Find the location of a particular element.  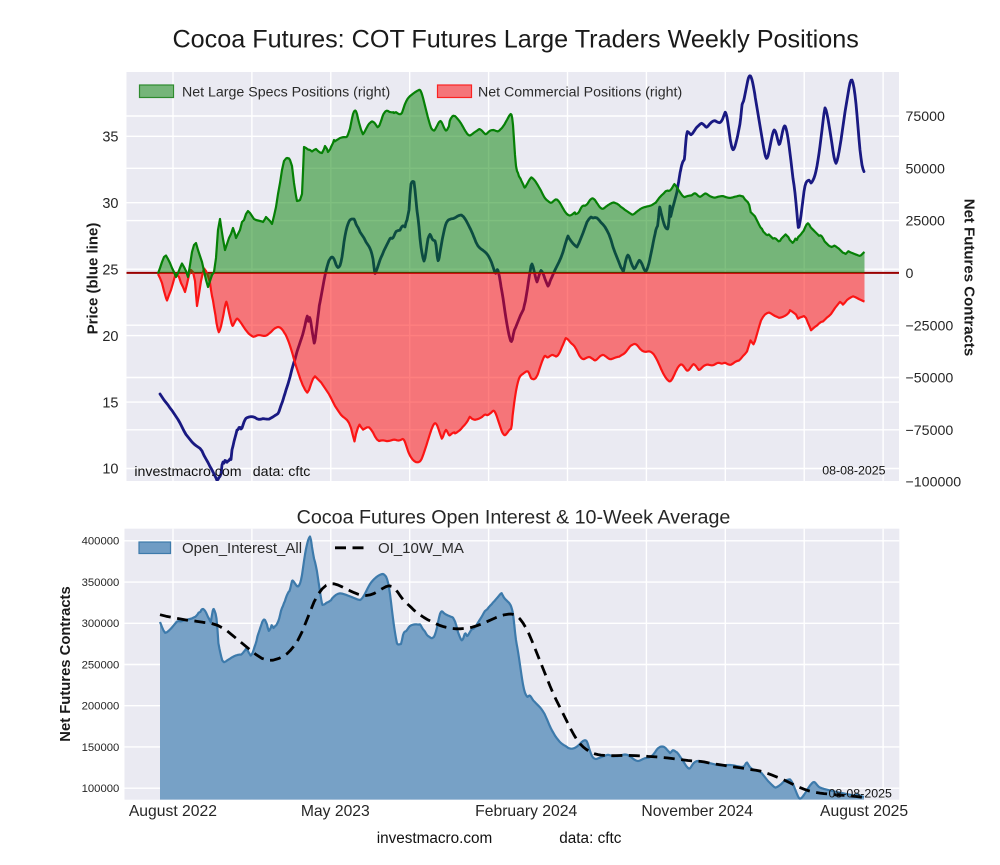

svg-text: May 2023 is located at coordinates (335, 811).